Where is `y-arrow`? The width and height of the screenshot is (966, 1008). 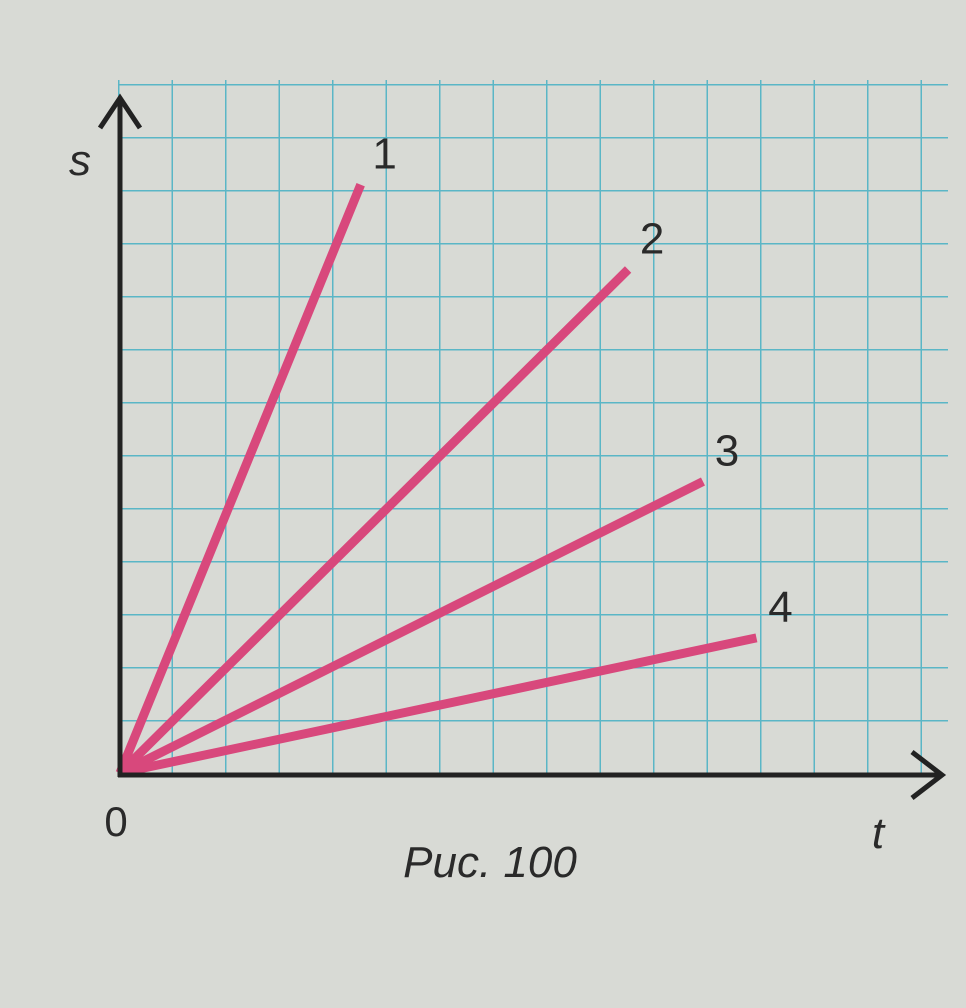
y-arrow is located at coordinates (120, 111).